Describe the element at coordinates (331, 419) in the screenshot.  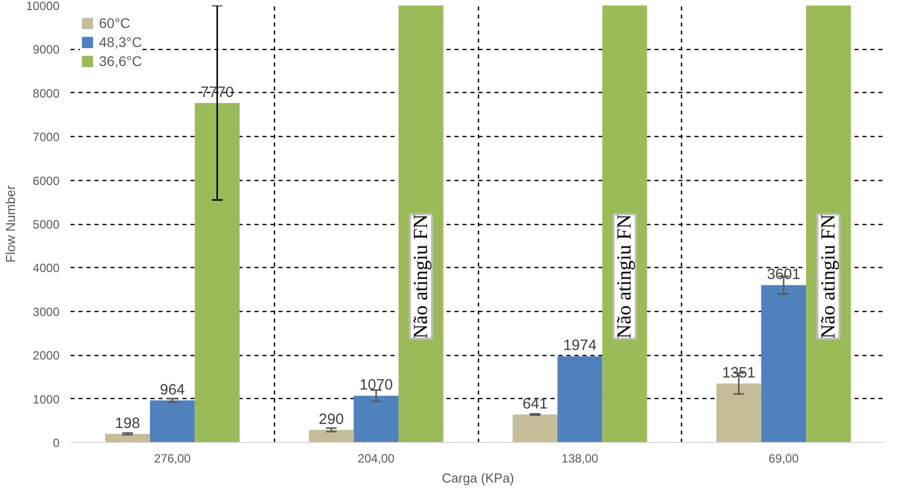
I see `data-label: 290` at that location.